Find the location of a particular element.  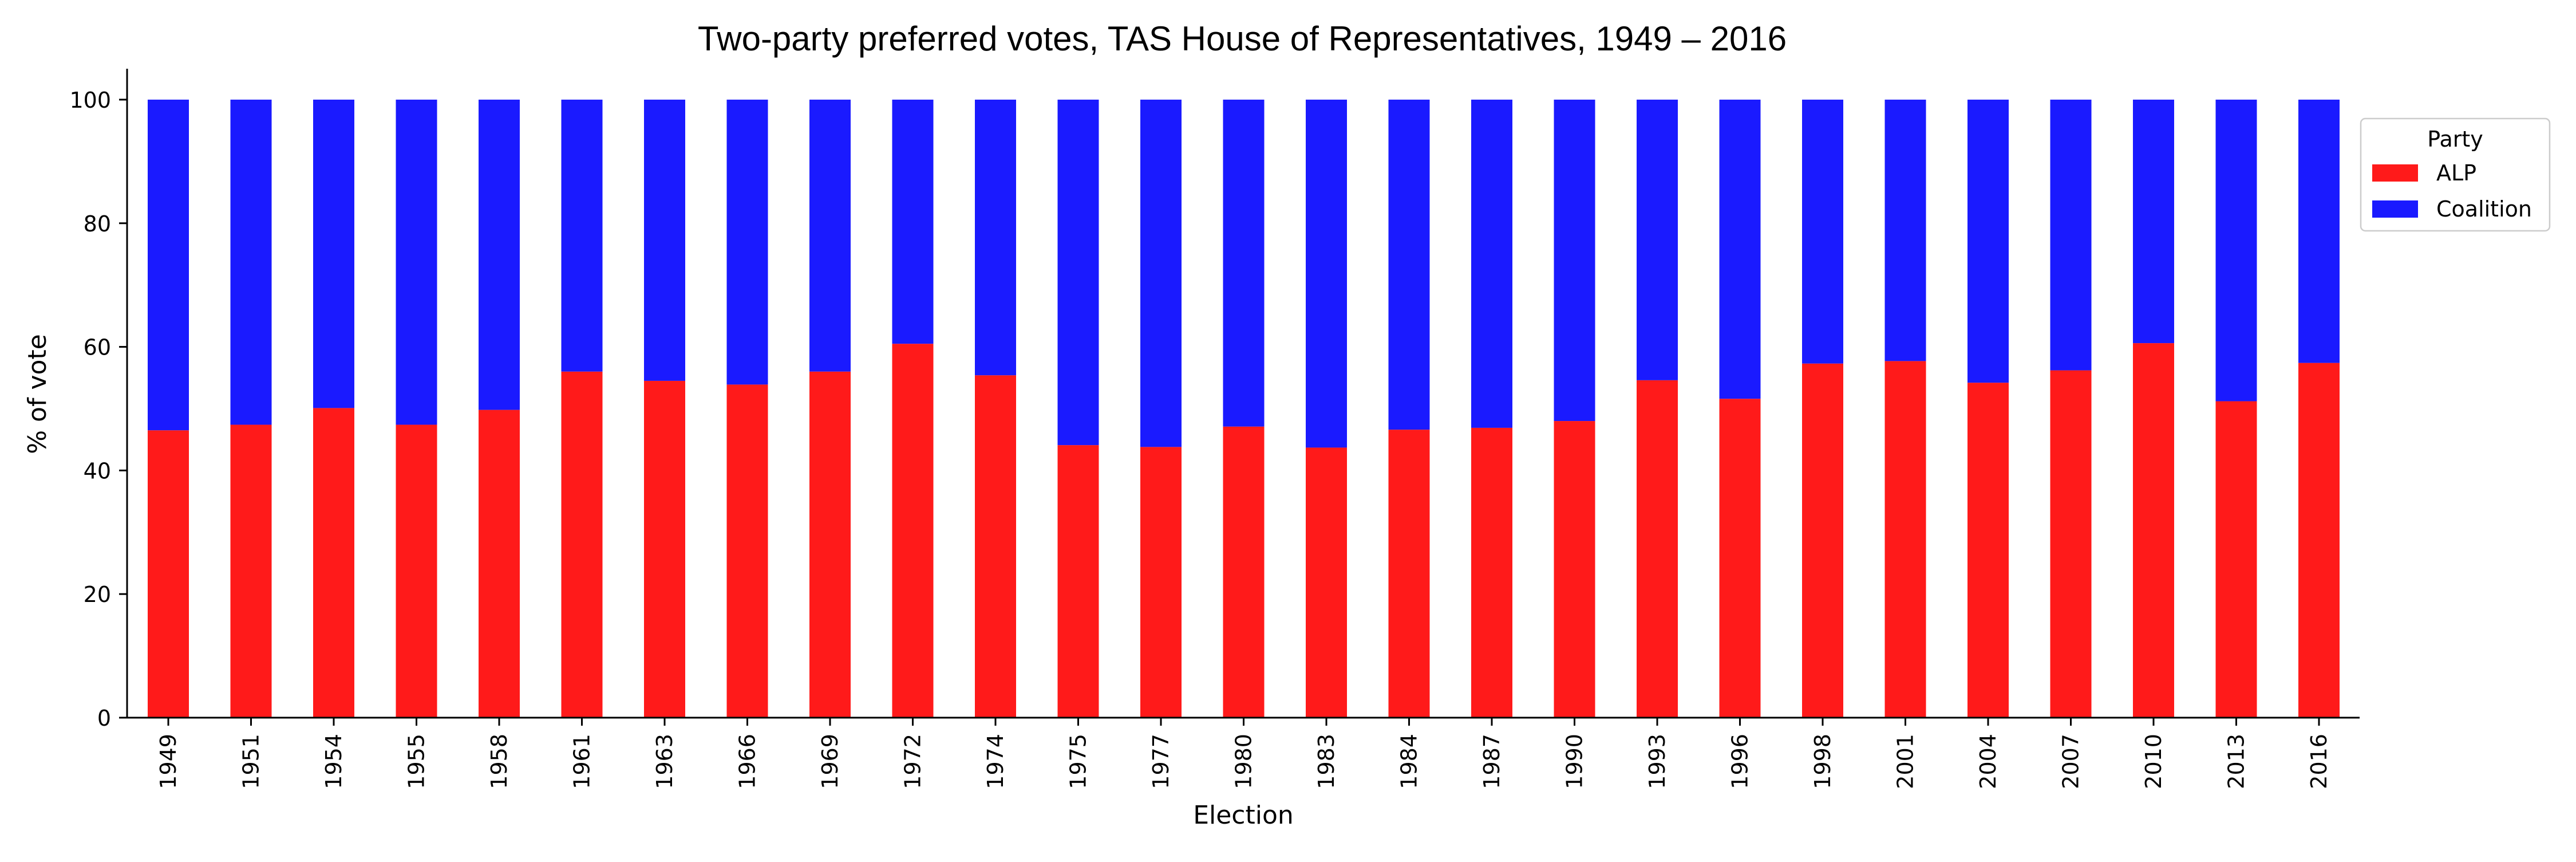

bar-coalition-1975 is located at coordinates (1078, 272).